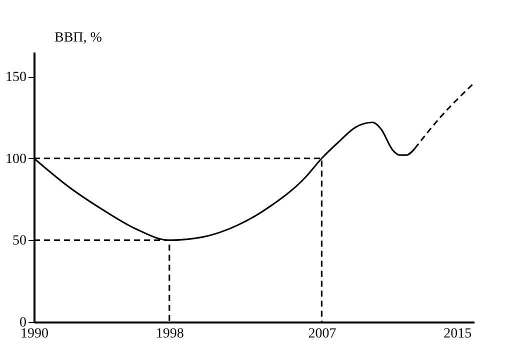  Describe the element at coordinates (34, 334) in the screenshot. I see `x-tick-label: 1990` at that location.